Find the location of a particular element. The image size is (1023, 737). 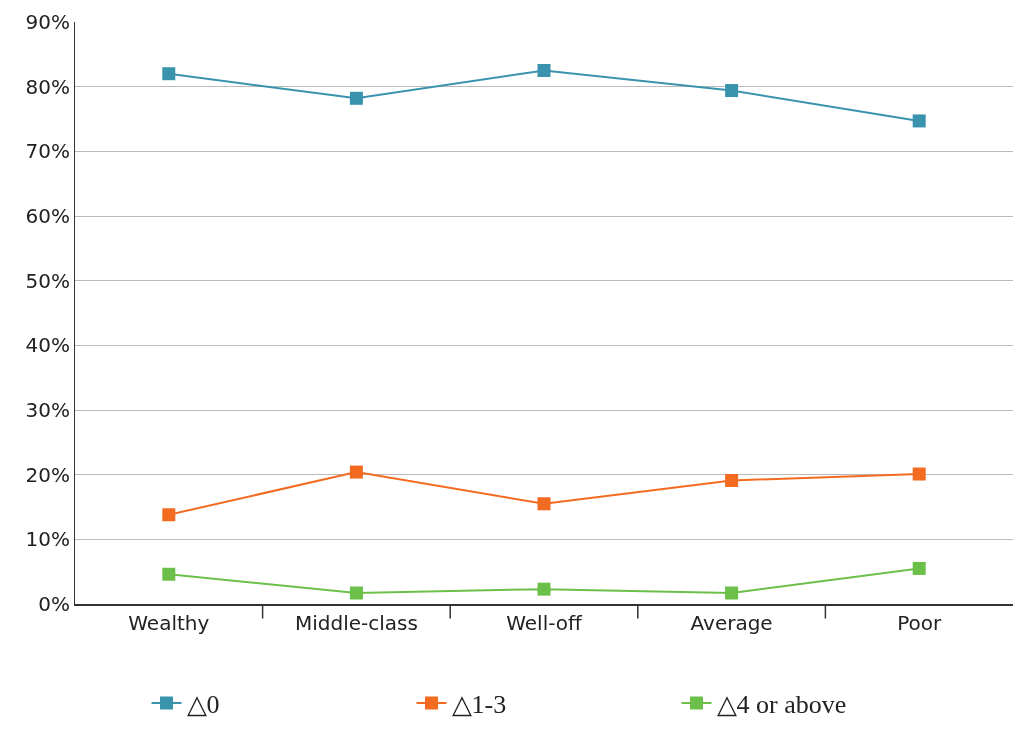

x-tick-label: Middle-class is located at coordinates (356, 622).